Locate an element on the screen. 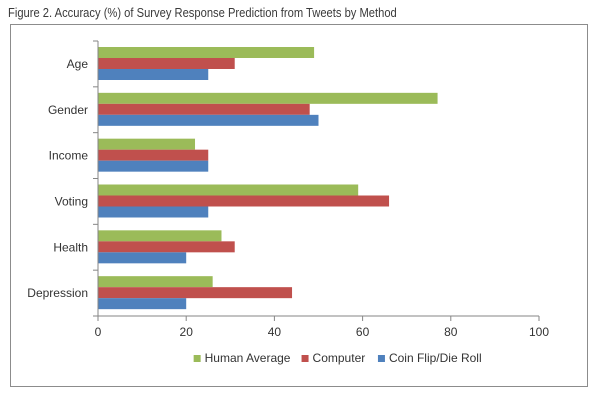 The height and width of the screenshot is (400, 600). x-tick-label-80: 80 is located at coordinates (451, 332).